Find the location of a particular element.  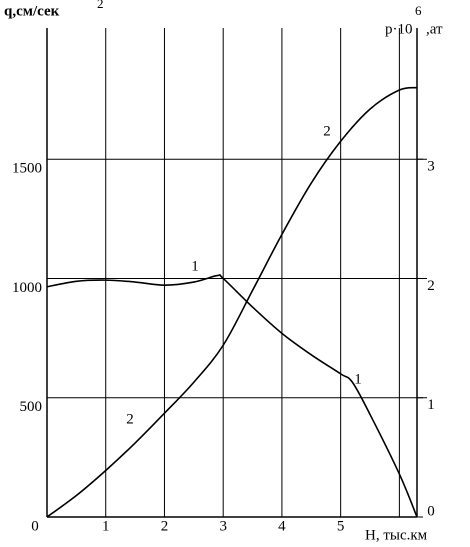

y2-axis-label-sup: 6 is located at coordinates (418, 10).